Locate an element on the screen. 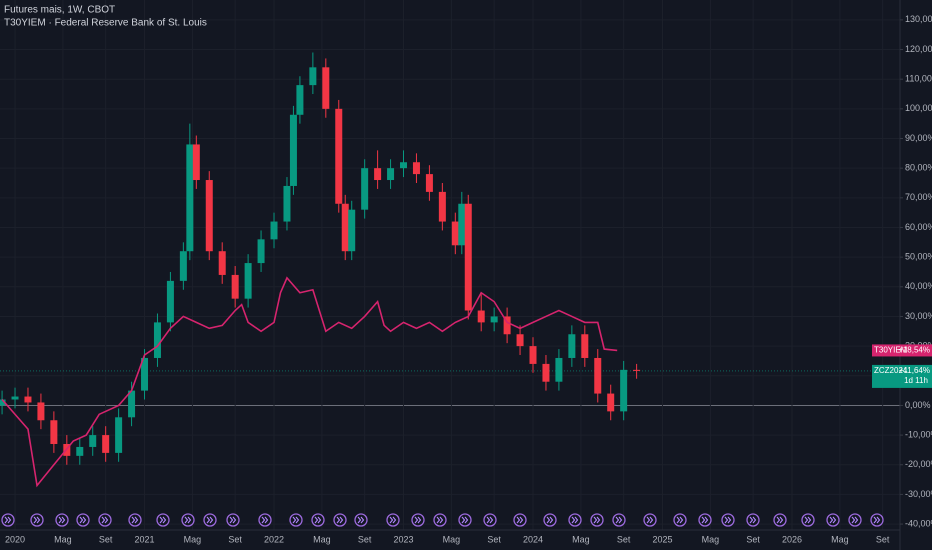 This screenshot has height=550, width=932. y-tick-label: -10,00% is located at coordinates (918, 434).